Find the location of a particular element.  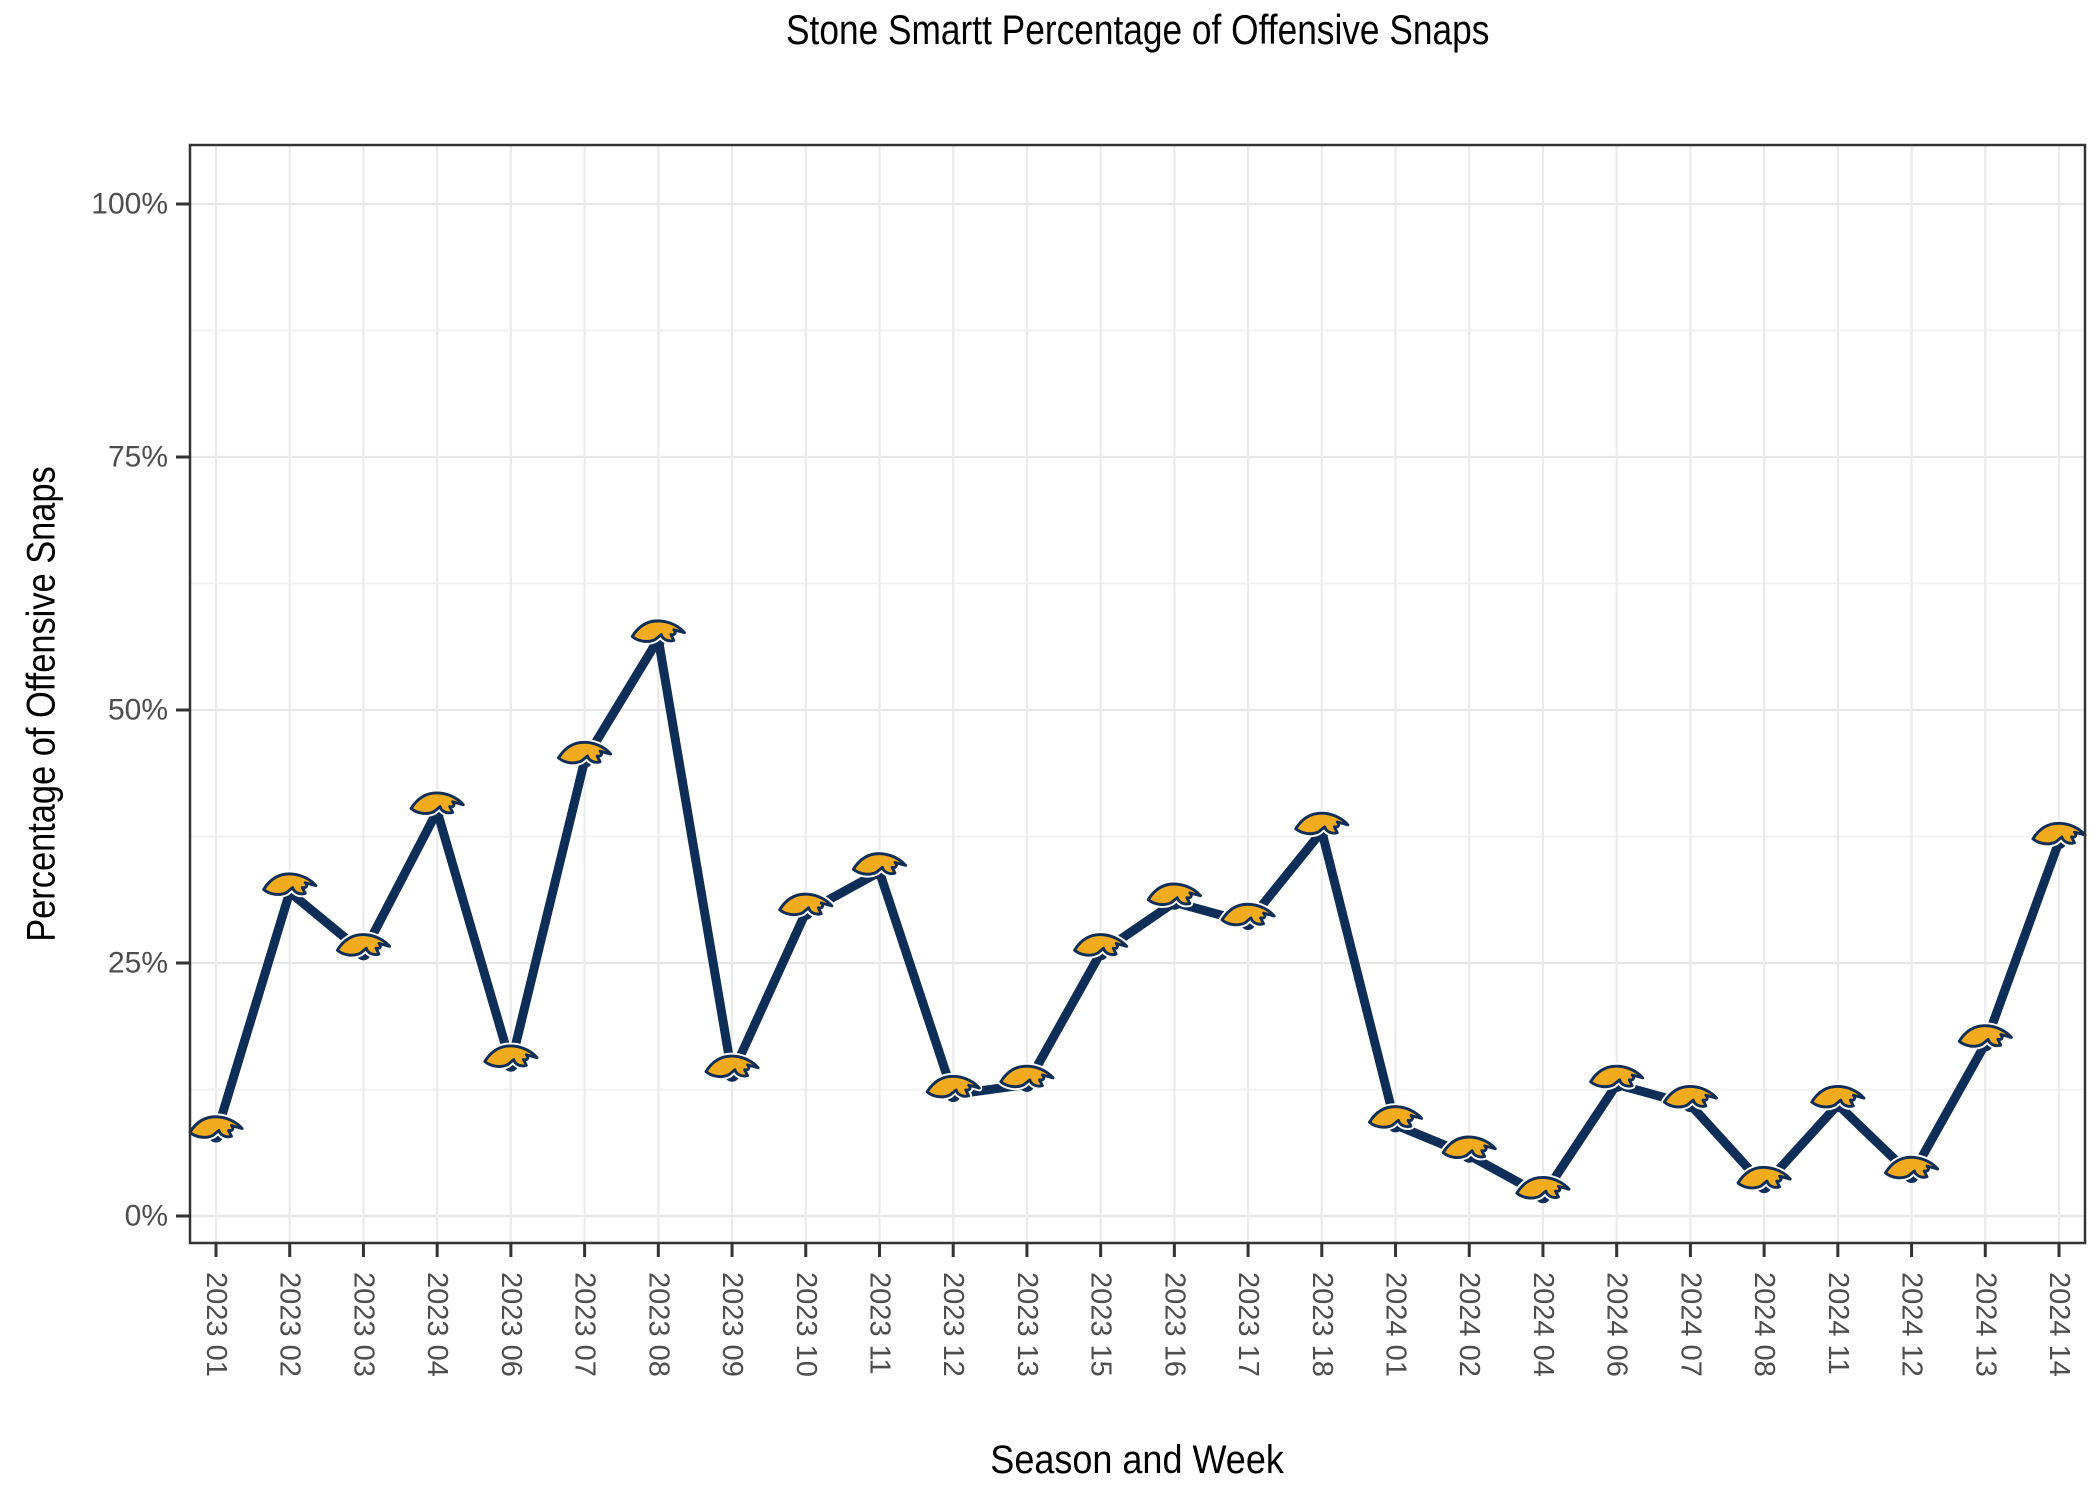

x-tick-label: 2023 17 is located at coordinates (1248, 1324).